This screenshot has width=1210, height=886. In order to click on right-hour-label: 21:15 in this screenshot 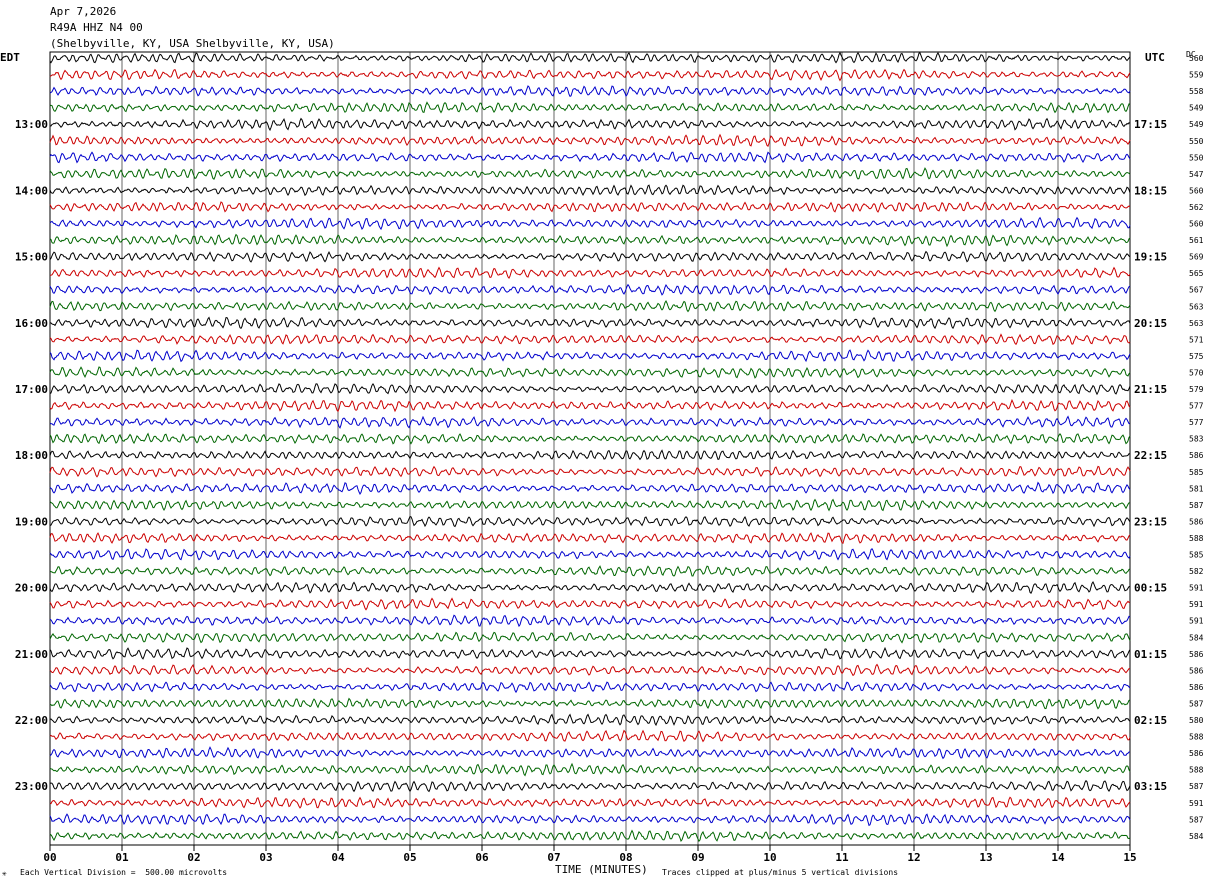, I will do `click(1150, 389)`.